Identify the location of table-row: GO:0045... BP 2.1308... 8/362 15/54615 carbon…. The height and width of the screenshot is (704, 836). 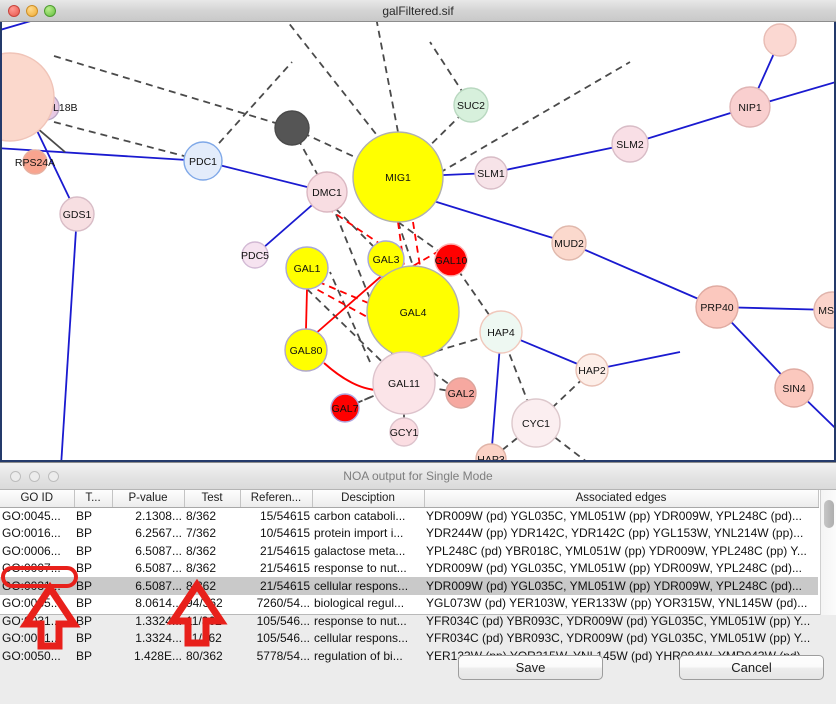
(409, 516).